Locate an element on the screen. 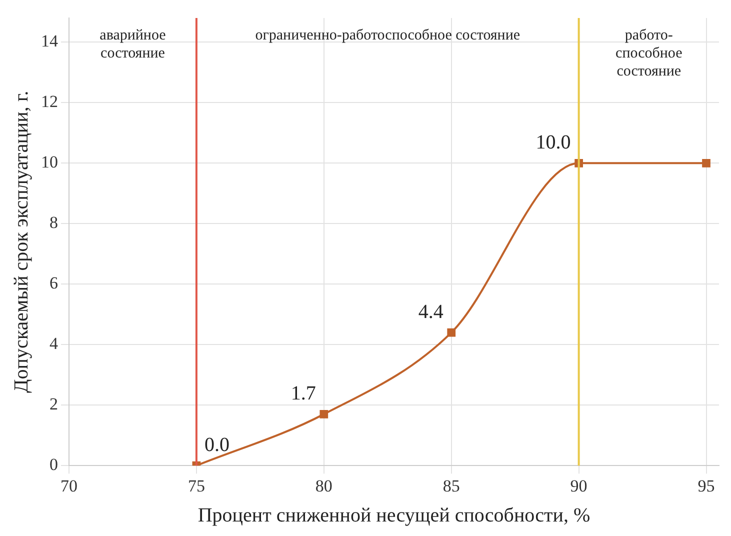 This screenshot has width=731, height=536. y-axis-title: Допускаемый срок эксплуатации, г. is located at coordinates (21, 241).